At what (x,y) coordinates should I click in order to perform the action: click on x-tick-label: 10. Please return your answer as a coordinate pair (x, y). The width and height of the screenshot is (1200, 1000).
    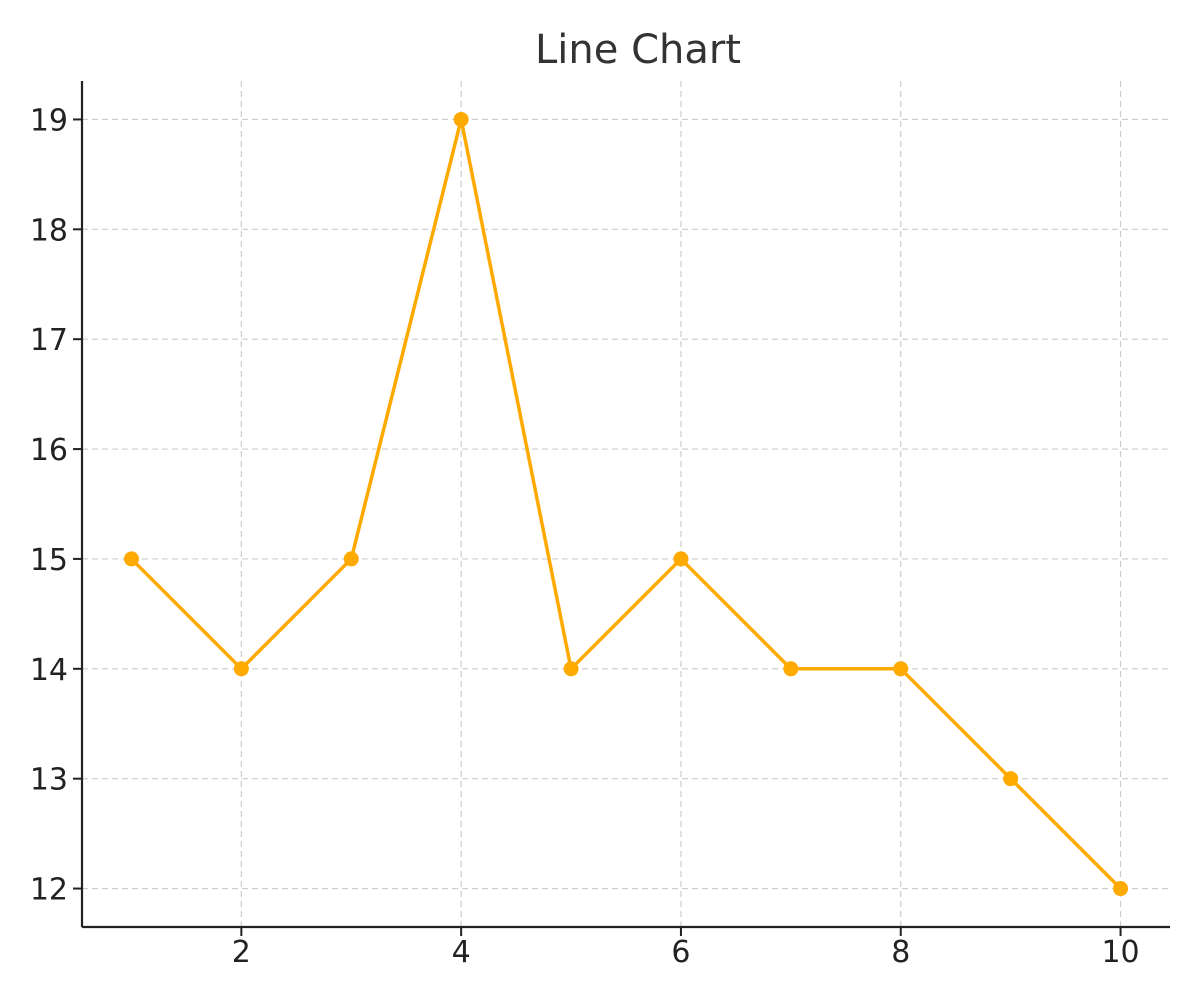
    Looking at the image, I should click on (1120, 952).